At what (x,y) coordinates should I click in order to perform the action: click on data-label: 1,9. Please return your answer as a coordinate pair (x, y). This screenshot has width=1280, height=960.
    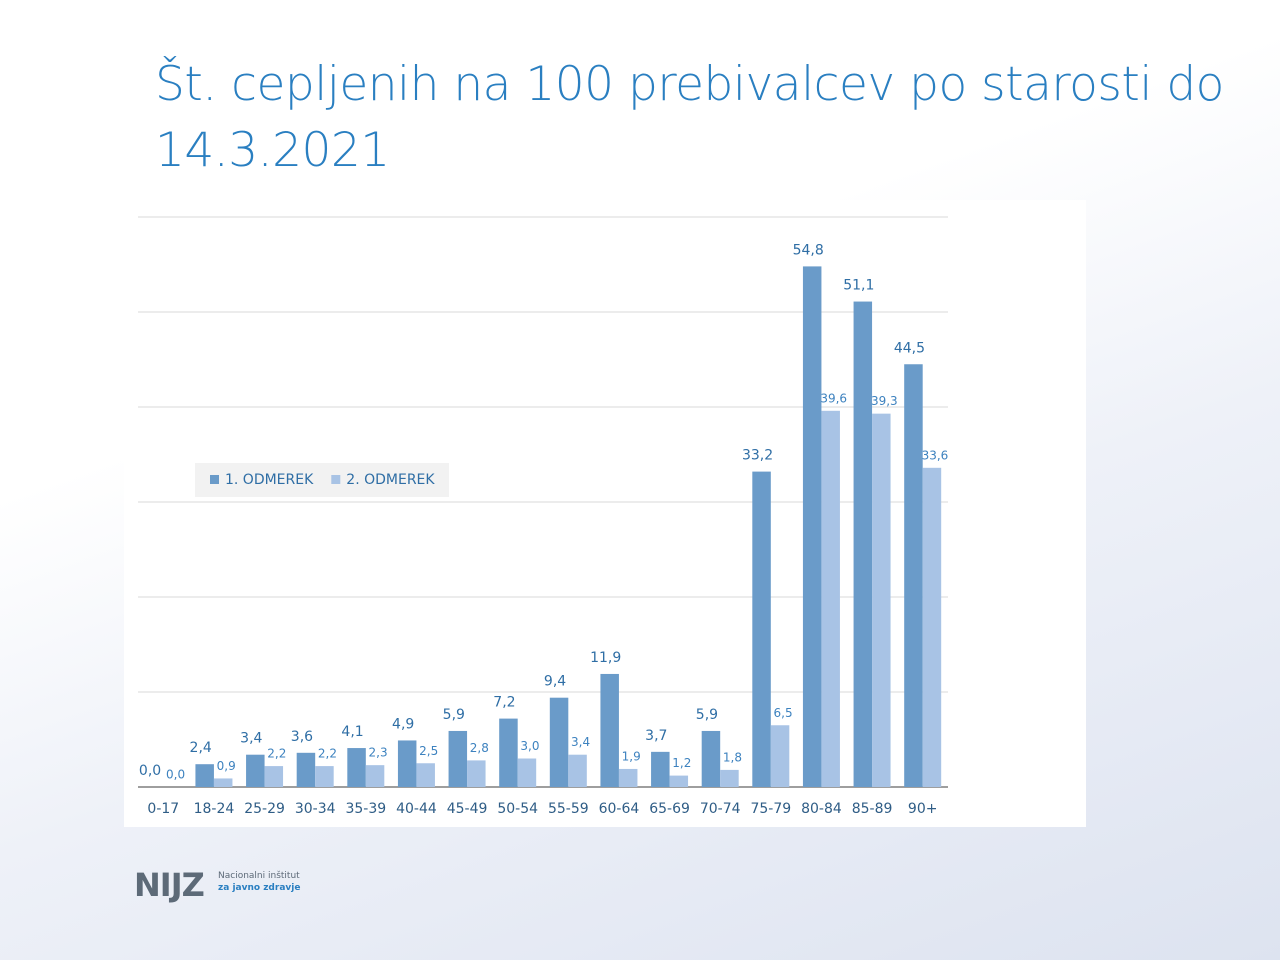
    Looking at the image, I should click on (631, 756).